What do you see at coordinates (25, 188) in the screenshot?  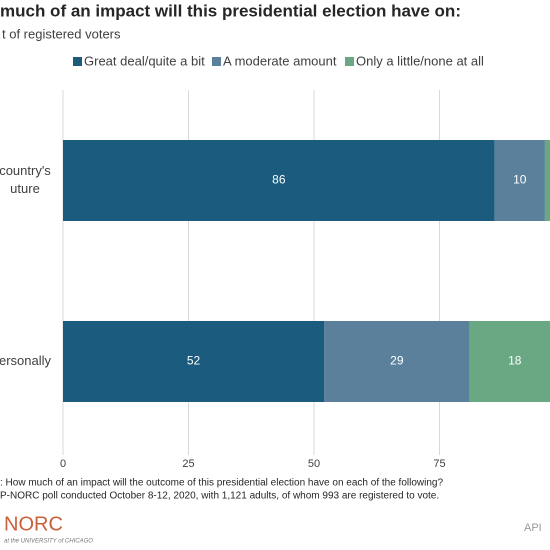 I see `category-label: uture` at bounding box center [25, 188].